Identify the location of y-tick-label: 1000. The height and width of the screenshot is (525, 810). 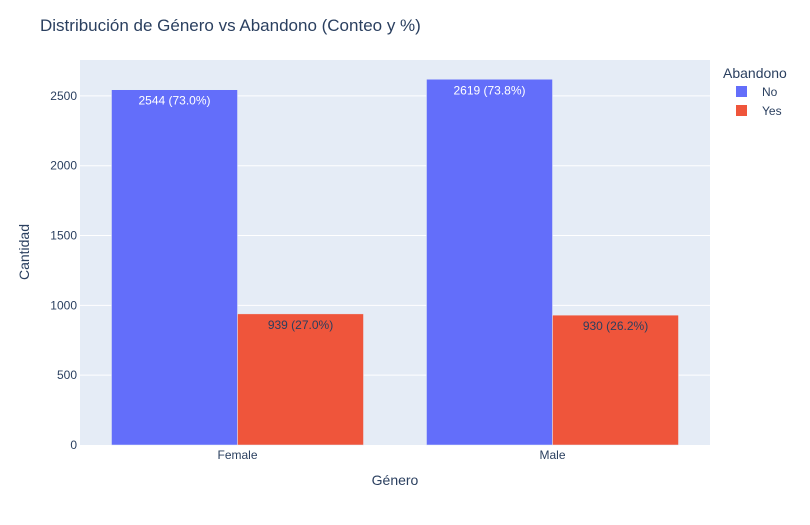
(63, 305).